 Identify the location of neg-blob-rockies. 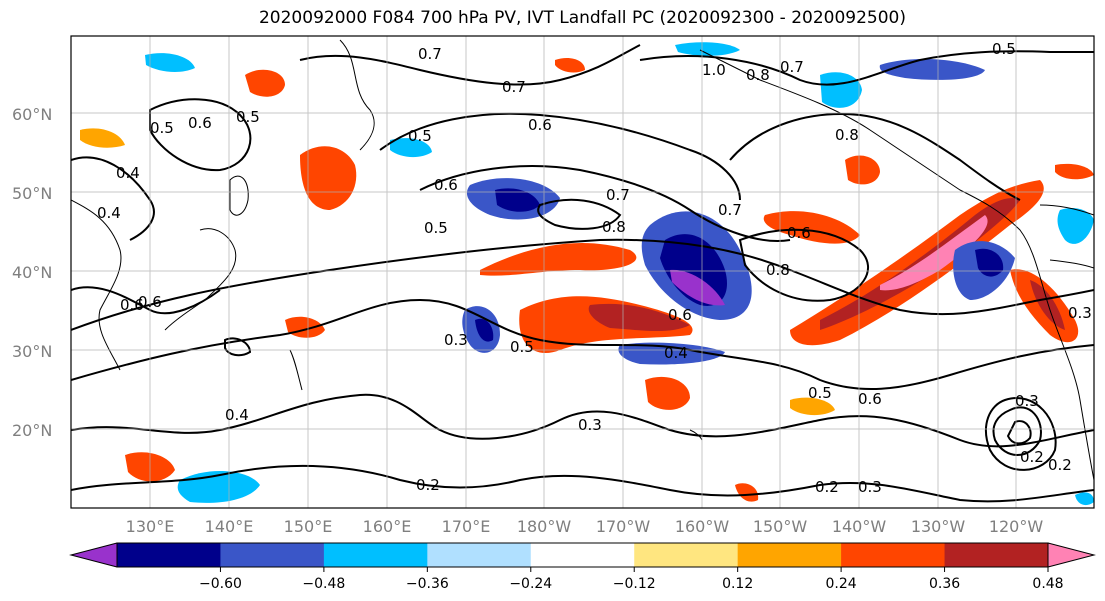
(1075, 226).